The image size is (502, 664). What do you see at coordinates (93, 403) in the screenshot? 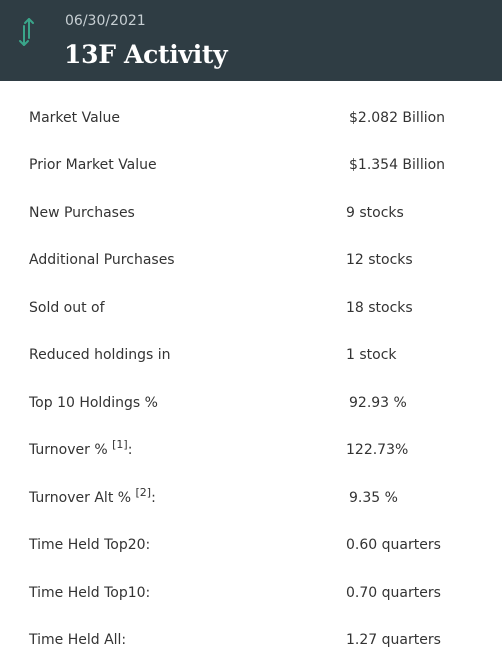
I see `row-label: Top 10 Holdings %` at bounding box center [93, 403].